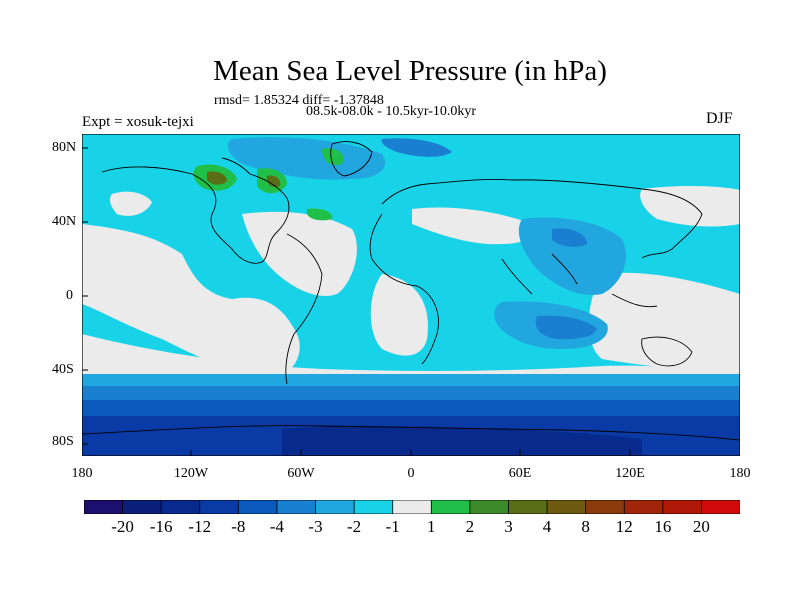  I want to click on lat-label: 40S, so click(63, 369).